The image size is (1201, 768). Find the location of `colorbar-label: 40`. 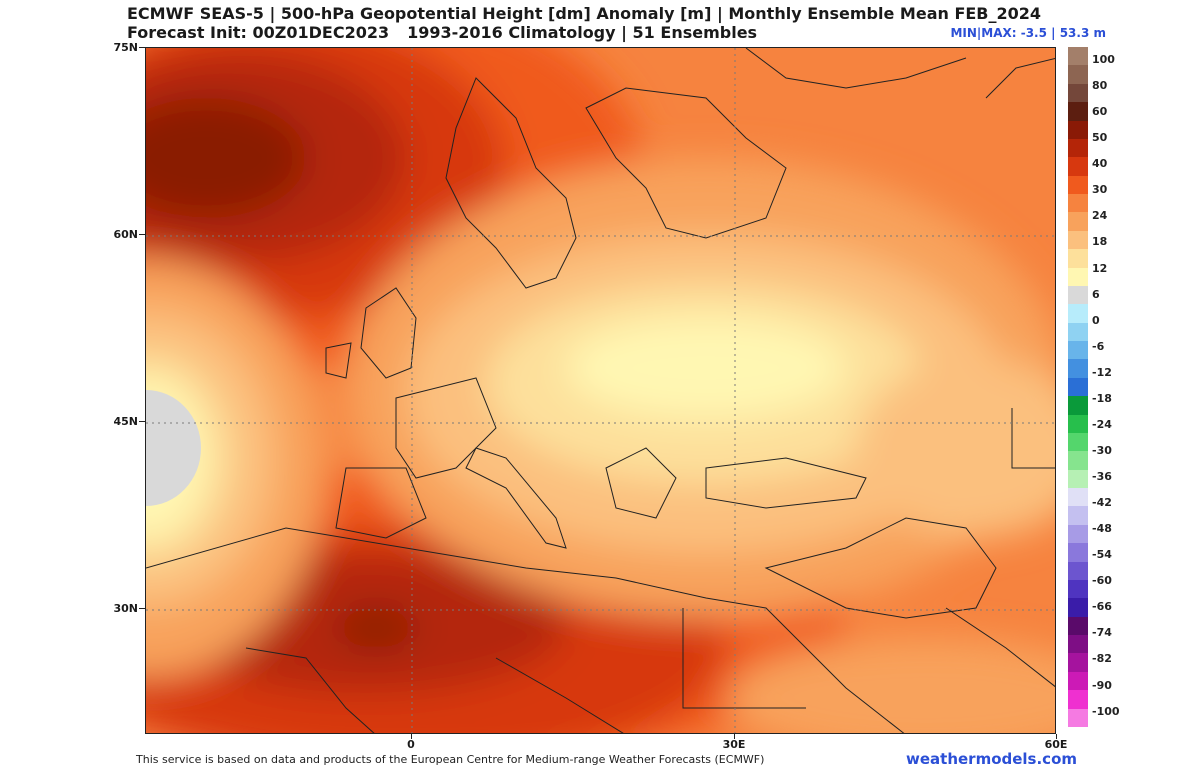

colorbar-label: 40 is located at coordinates (1100, 163).